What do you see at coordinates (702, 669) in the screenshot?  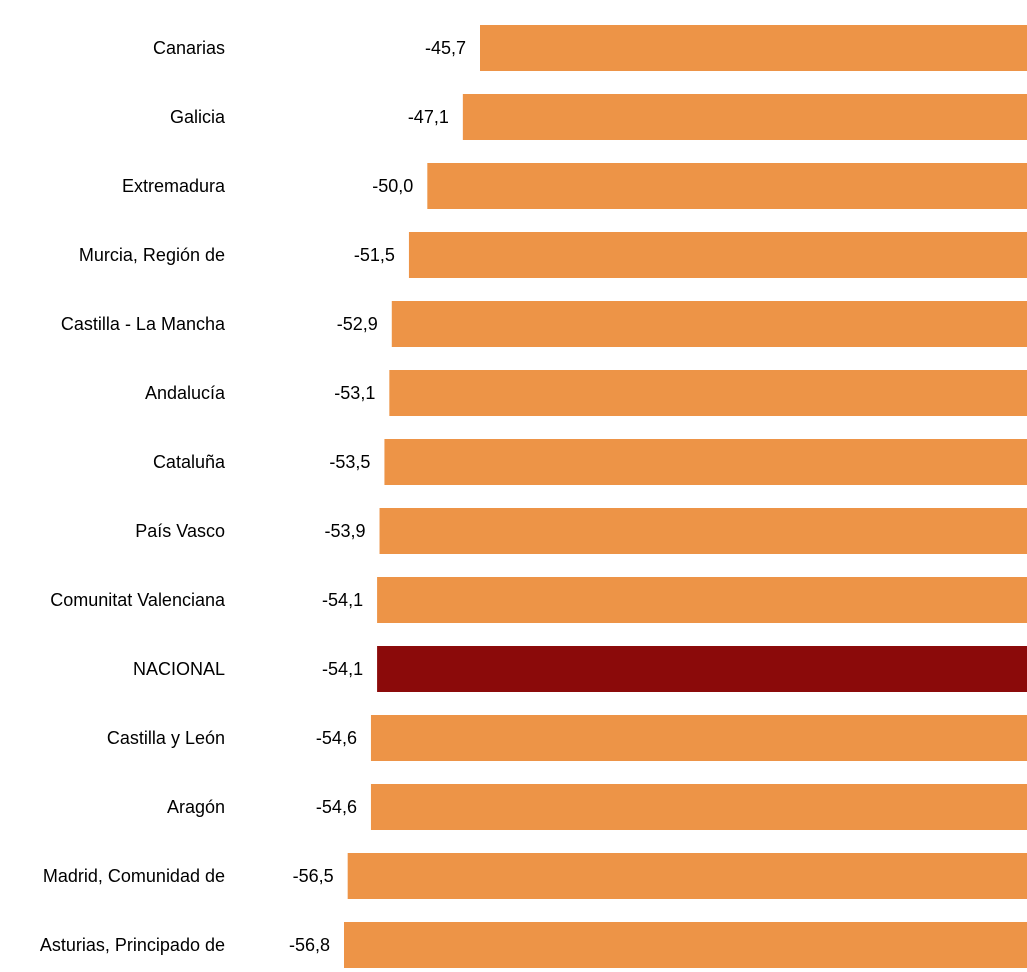 I see `bar-highlight` at bounding box center [702, 669].